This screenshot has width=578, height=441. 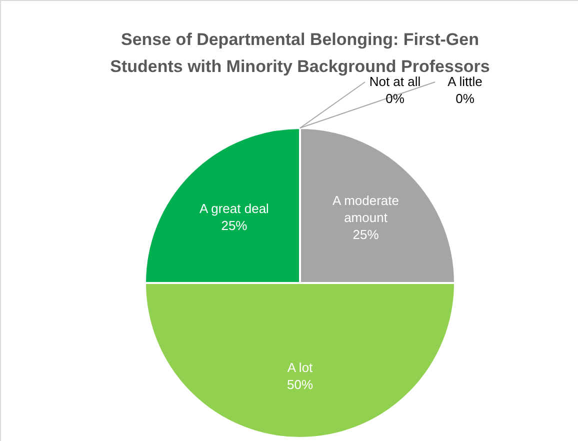 I want to click on slice-label: A lot, so click(x=300, y=367).